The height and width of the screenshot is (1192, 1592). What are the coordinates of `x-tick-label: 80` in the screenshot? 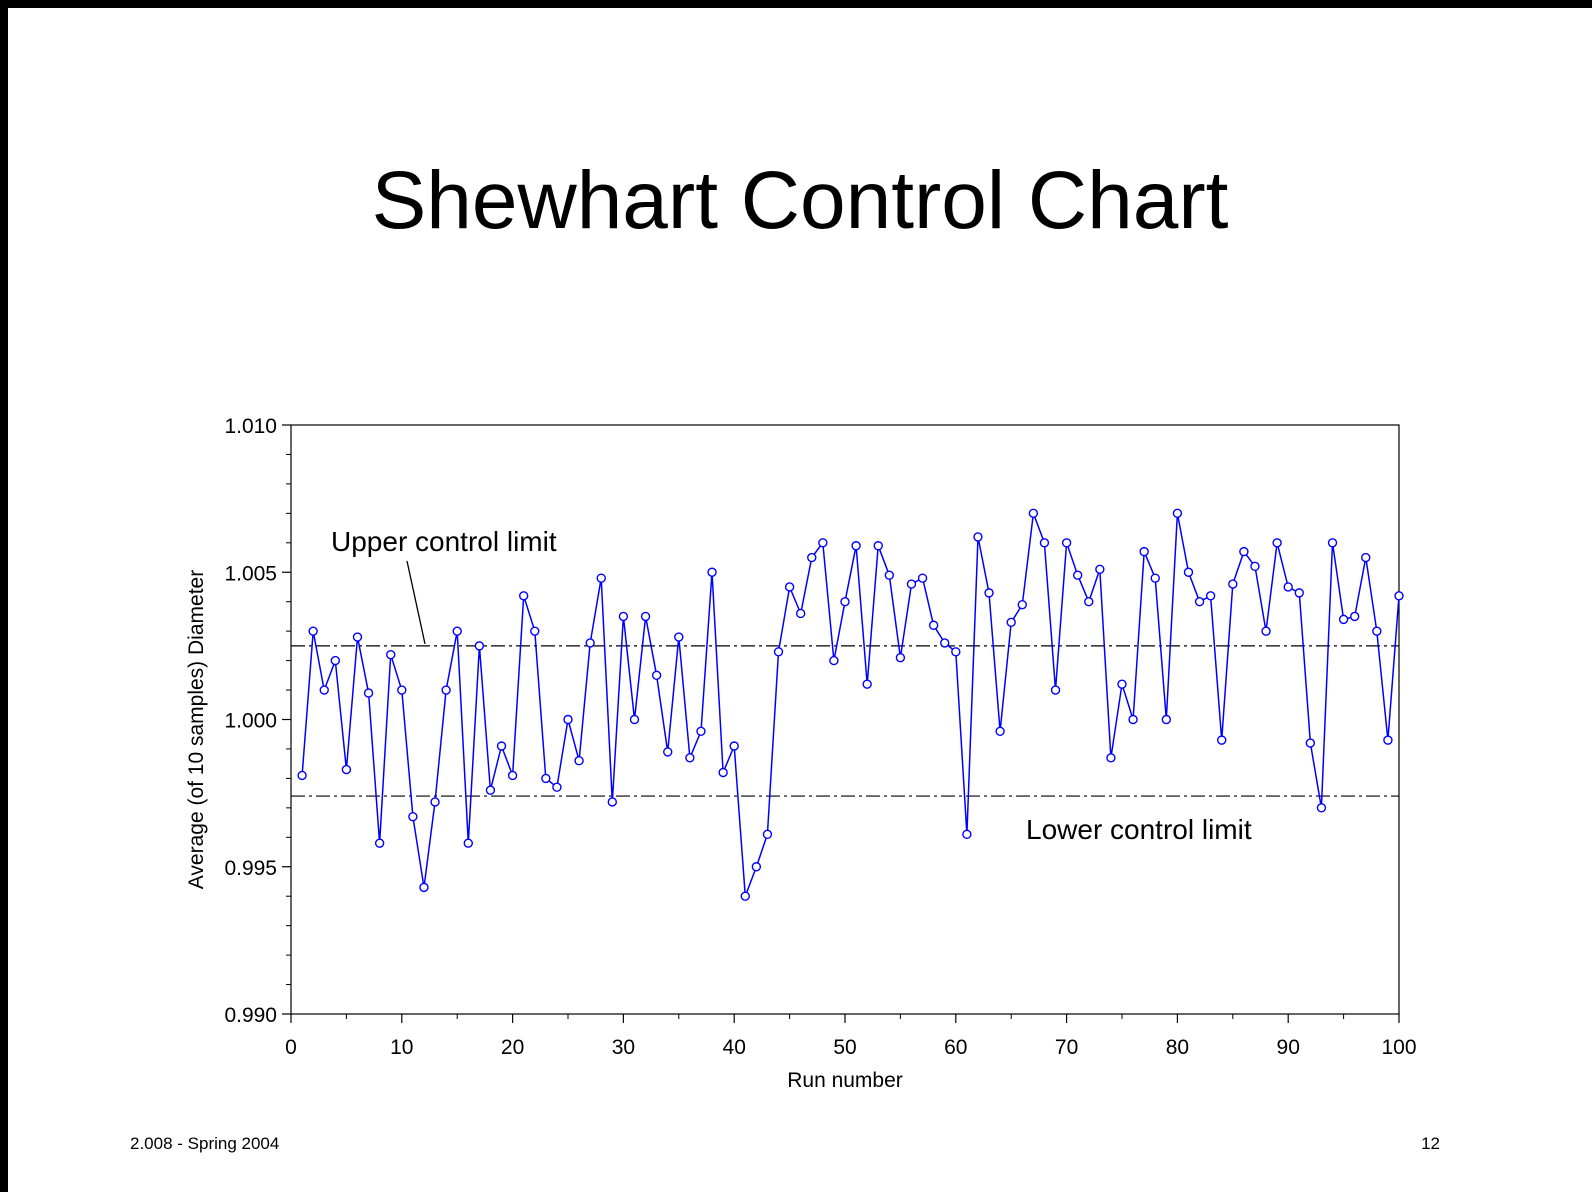 It's located at (1177, 1047).